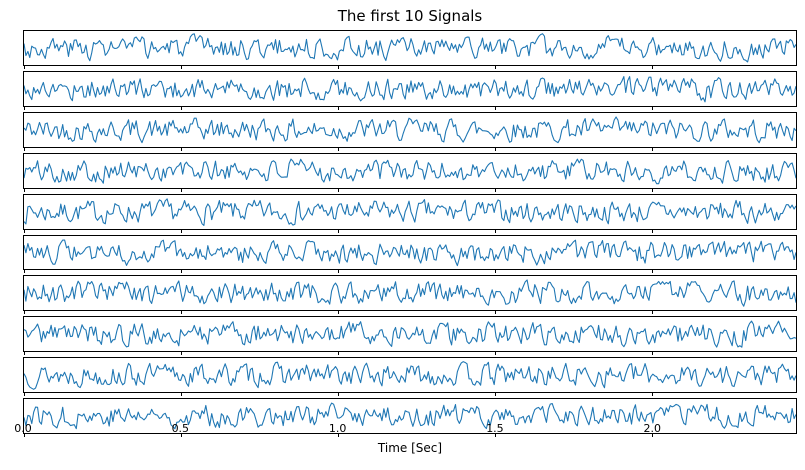 This screenshot has width=805, height=470. What do you see at coordinates (495, 428) in the screenshot?
I see `x-tick-label: 1.5` at bounding box center [495, 428].